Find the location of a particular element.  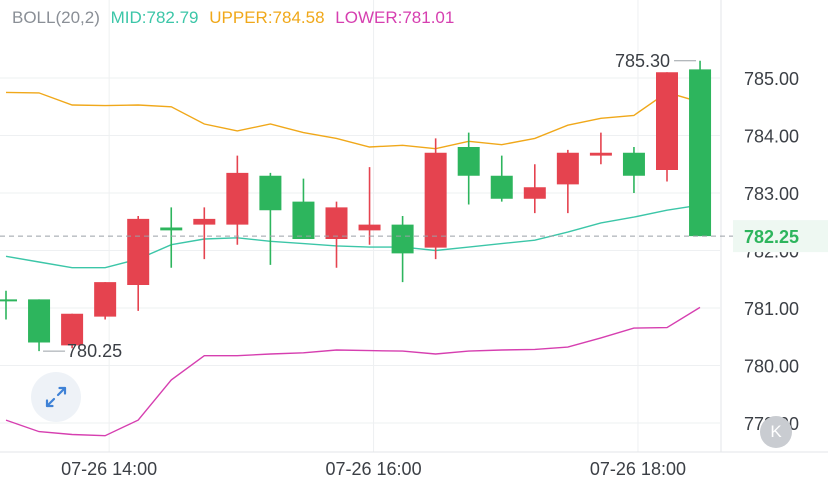

boll-legend-name: BOLL(20,2) is located at coordinates (56, 17).